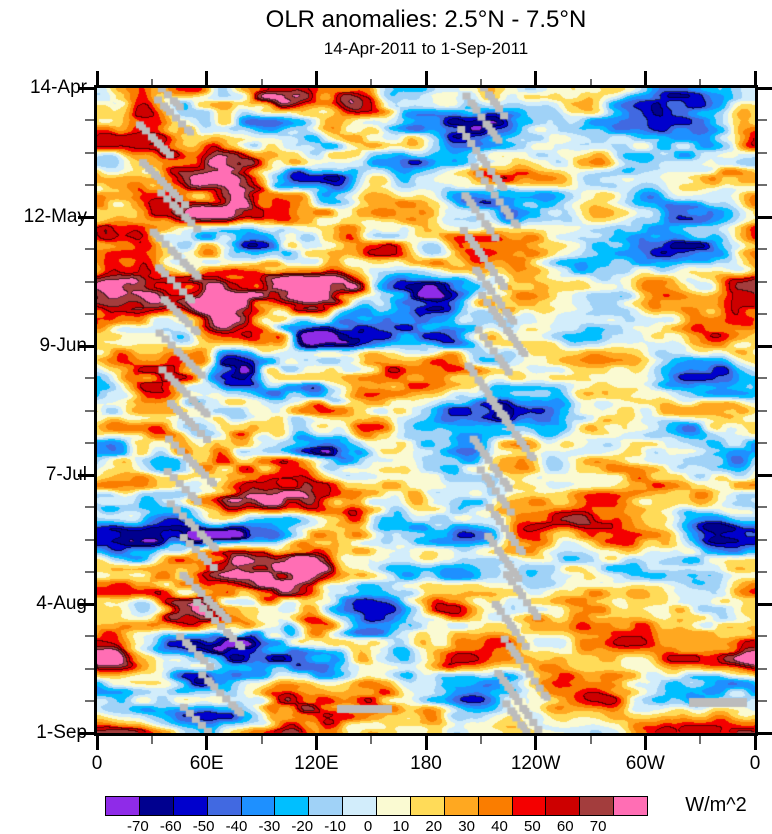  Describe the element at coordinates (426, 48) in the screenshot. I see `chart-subtitle: 14-Apr-2011 to 1-Sep-2011` at that location.